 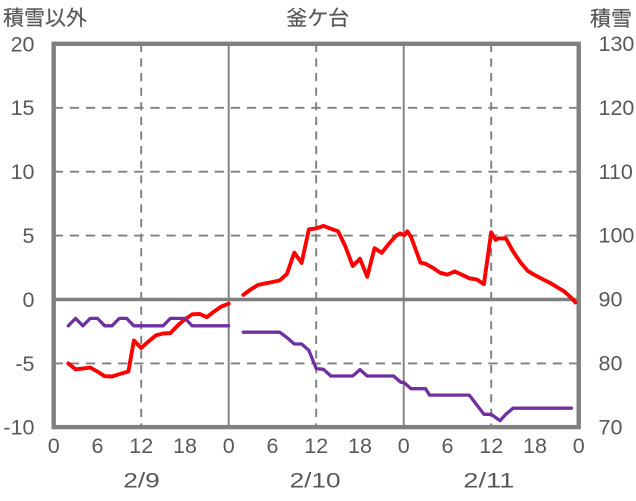 What do you see at coordinates (18, 428) in the screenshot?
I see `svg-text: -10` at bounding box center [18, 428].